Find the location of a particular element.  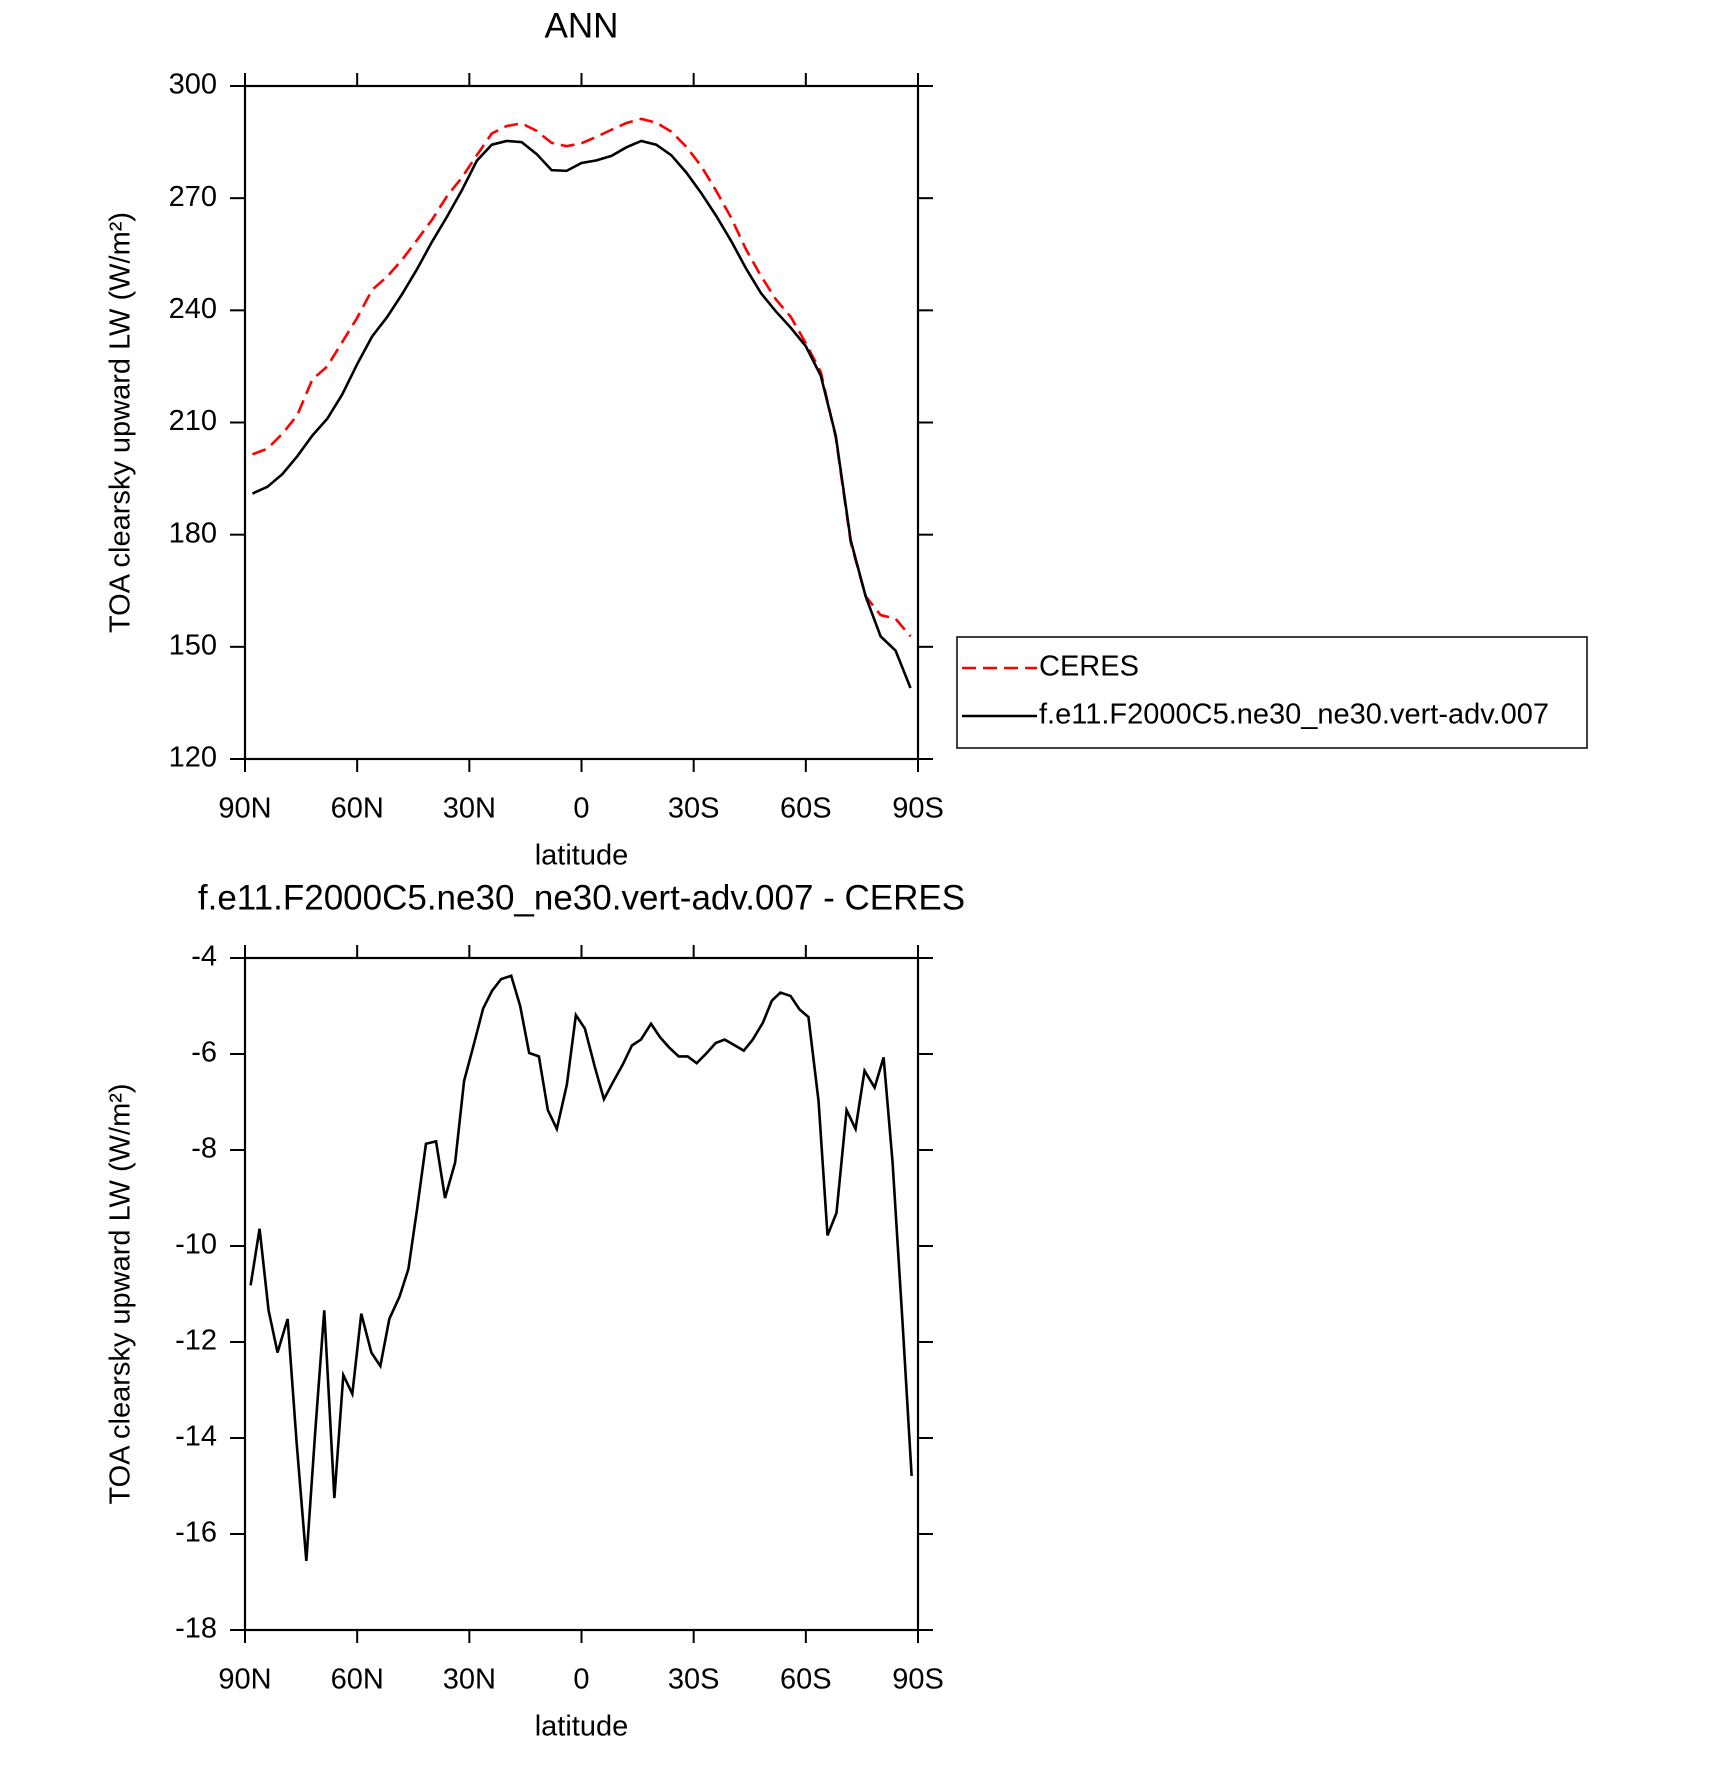

y-tick-label: 240 is located at coordinates (193, 309).